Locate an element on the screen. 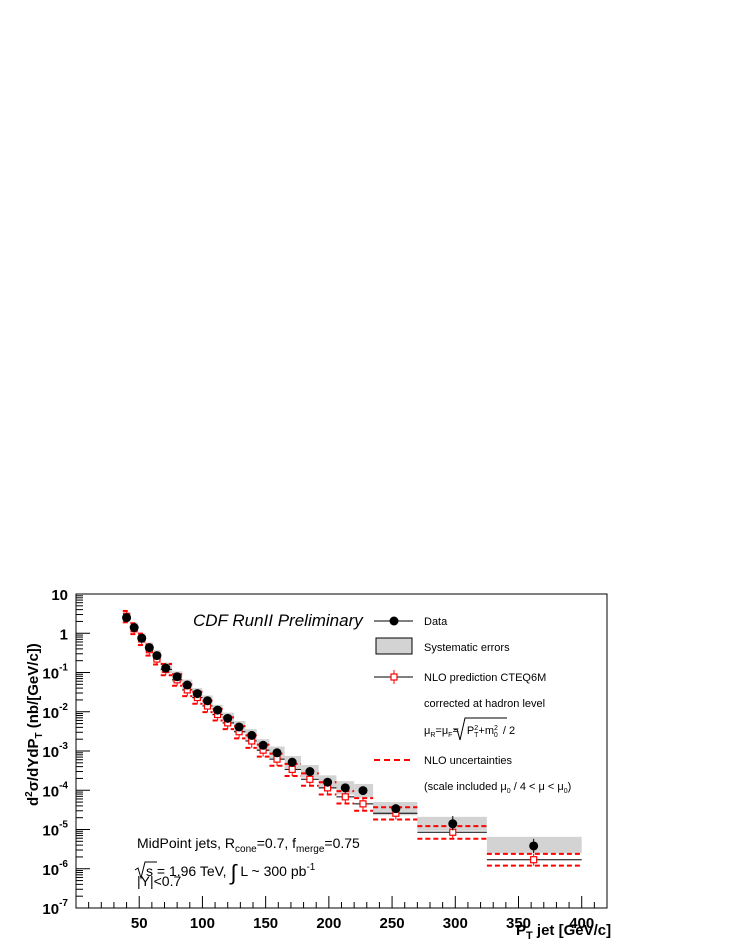 The image size is (736, 952). scale-part-3: 0 is located at coordinates (566, 791).